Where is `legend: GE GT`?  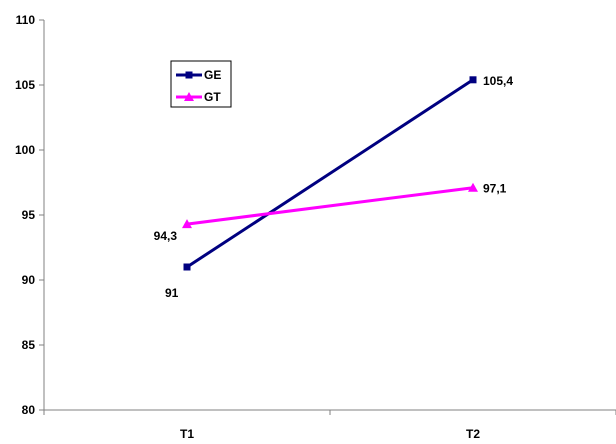 legend: GE GT is located at coordinates (201, 84).